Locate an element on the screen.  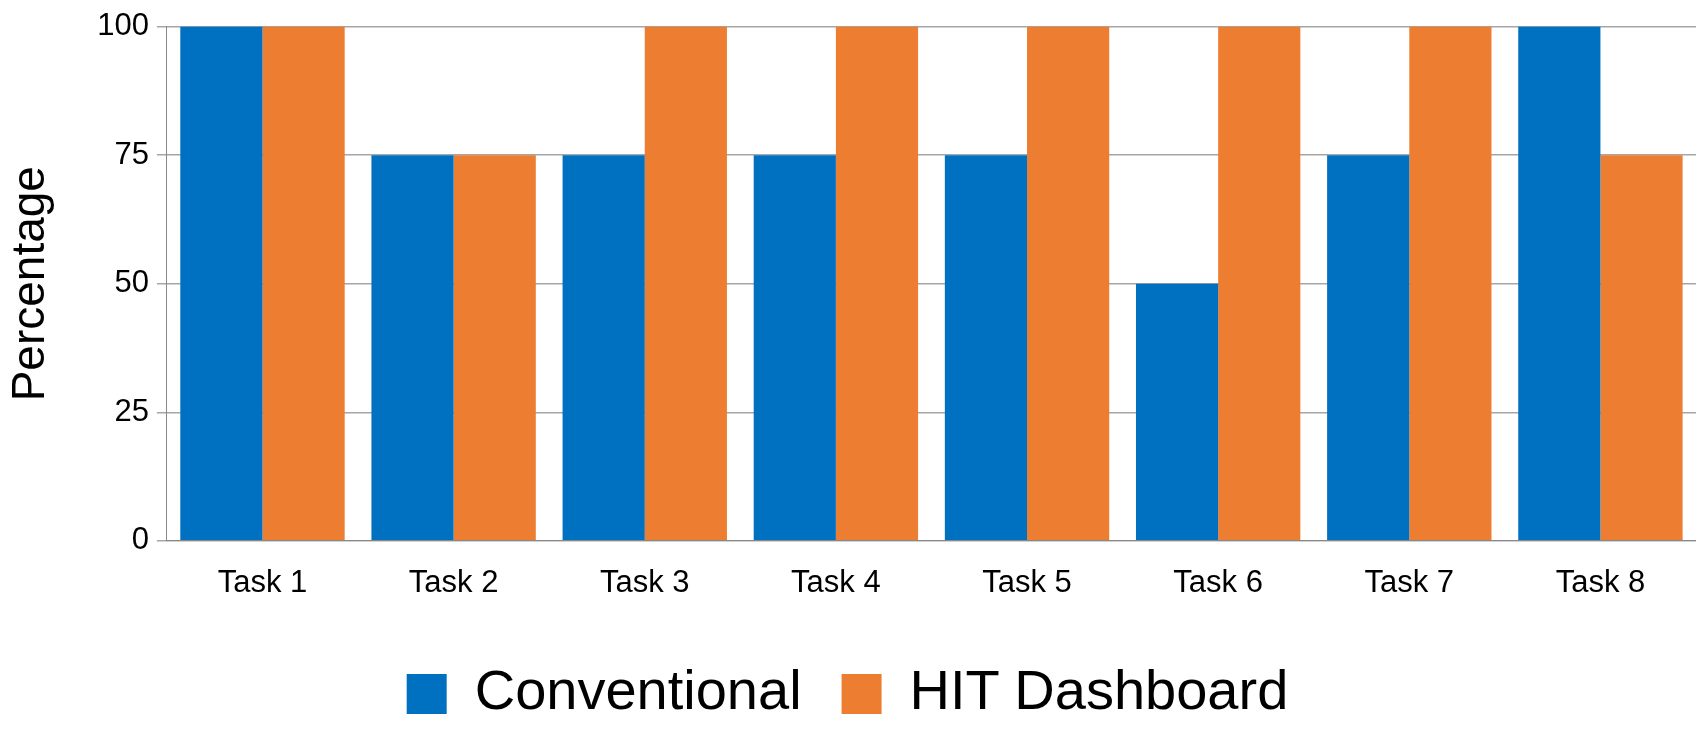
x-tick-label: Task 5 is located at coordinates (1027, 581).